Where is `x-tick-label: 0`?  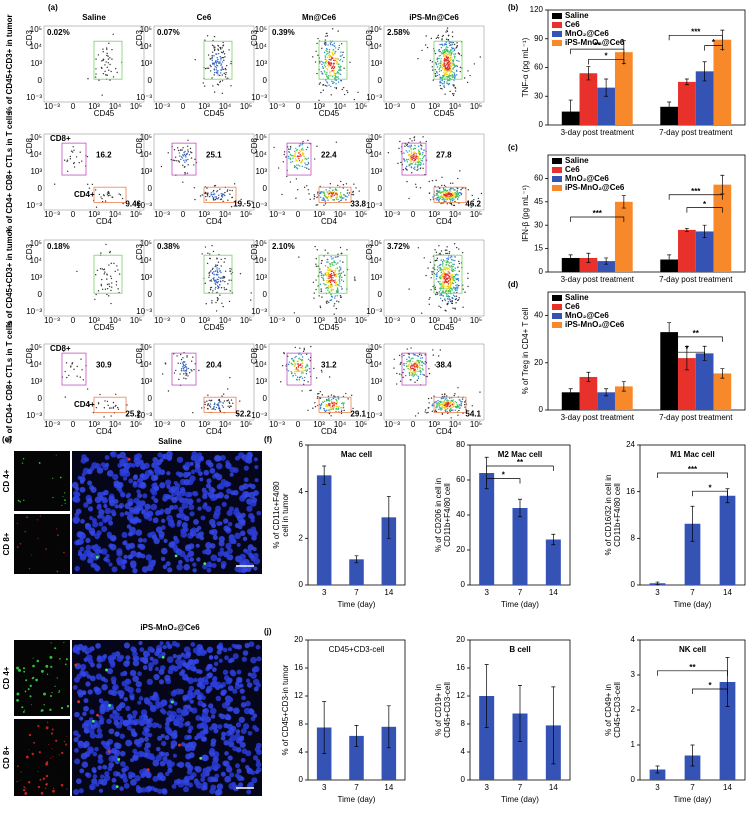
x-tick-label: 0 is located at coordinates (298, 214).